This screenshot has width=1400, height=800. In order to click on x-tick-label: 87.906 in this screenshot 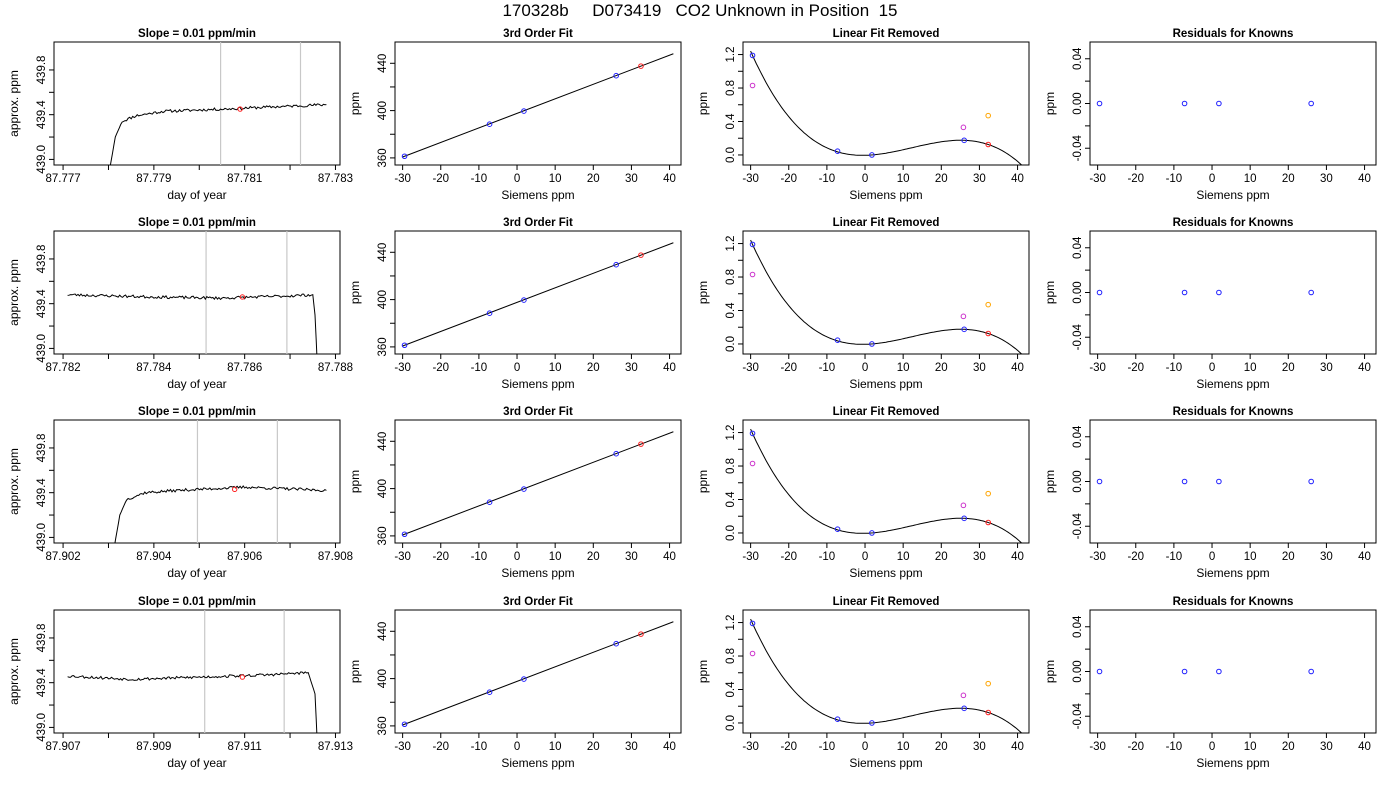, I will do `click(244, 557)`.